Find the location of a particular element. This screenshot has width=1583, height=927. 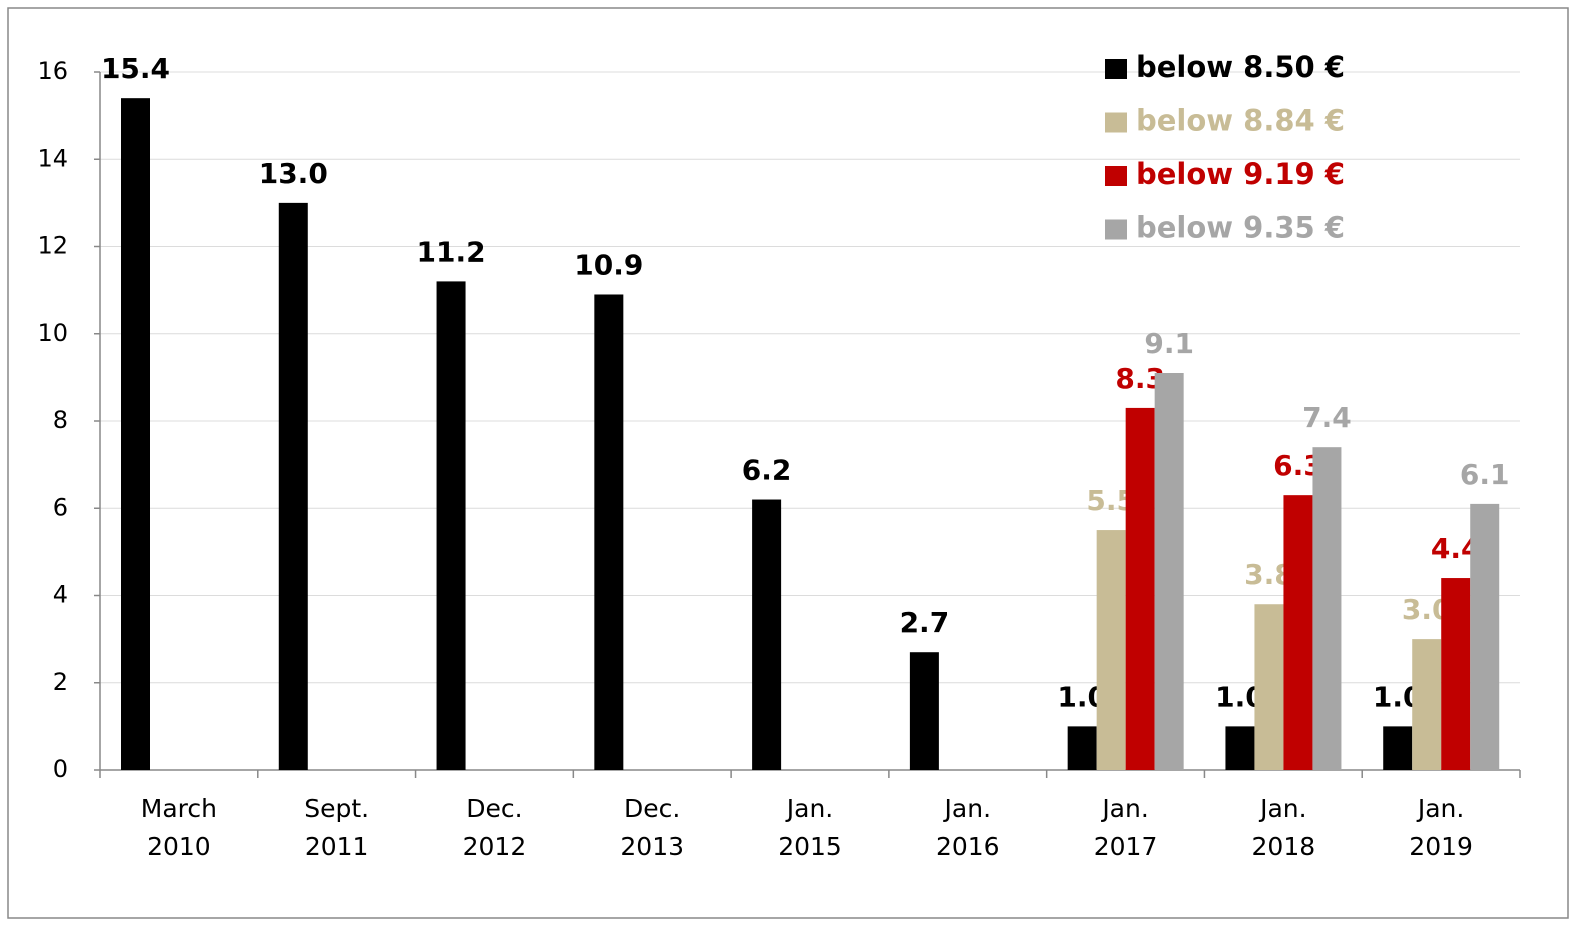

x-tick-label: Sept. is located at coordinates (336, 808).